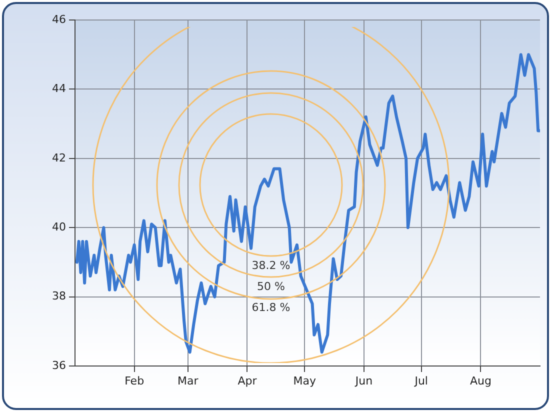 The image size is (551, 412). Describe the element at coordinates (59, 365) in the screenshot. I see `y-tick-label: 36` at that location.